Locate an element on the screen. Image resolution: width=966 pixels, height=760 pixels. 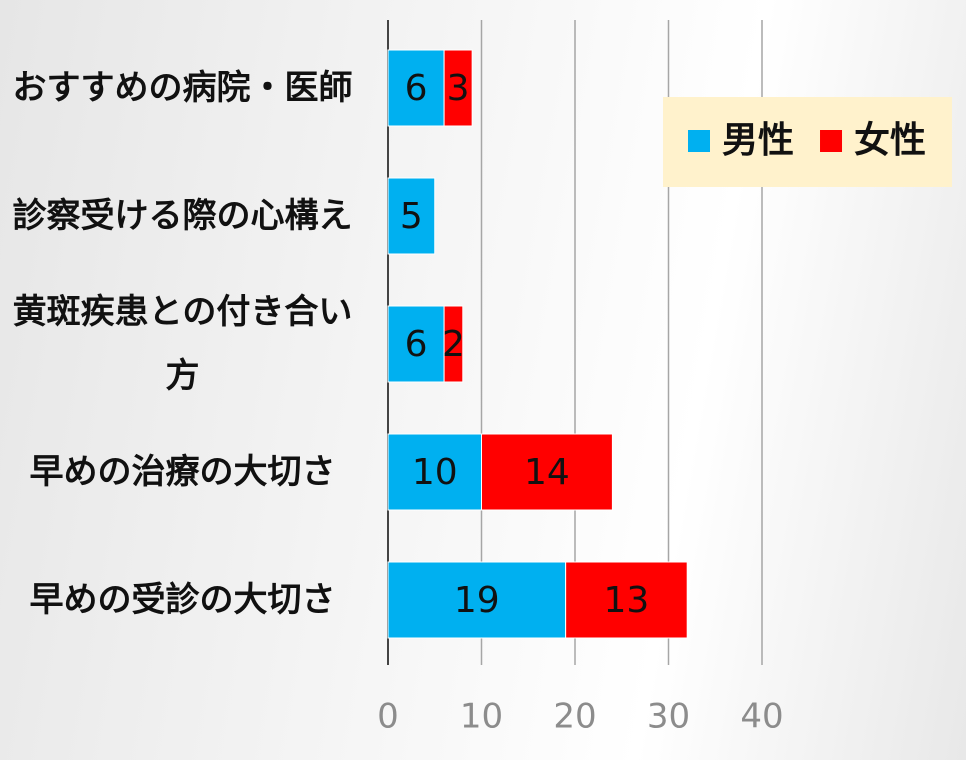
data-label: 3 is located at coordinates (458, 88).